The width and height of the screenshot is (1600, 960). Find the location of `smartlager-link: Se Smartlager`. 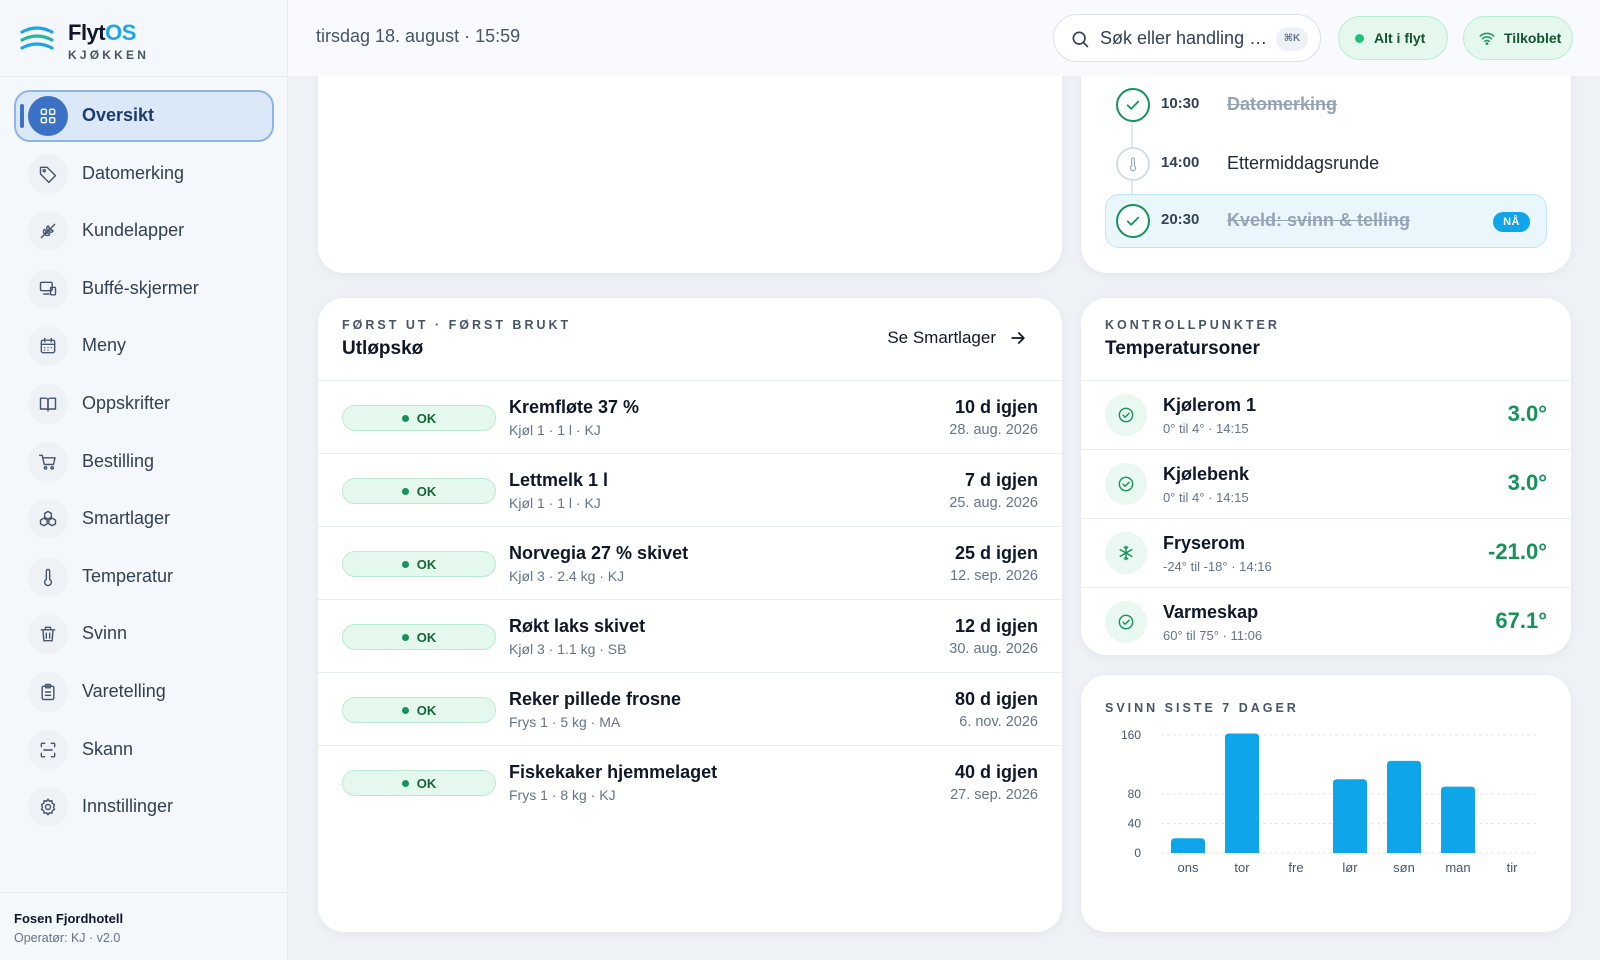

smartlager-link: Se Smartlager is located at coordinates (957, 338).